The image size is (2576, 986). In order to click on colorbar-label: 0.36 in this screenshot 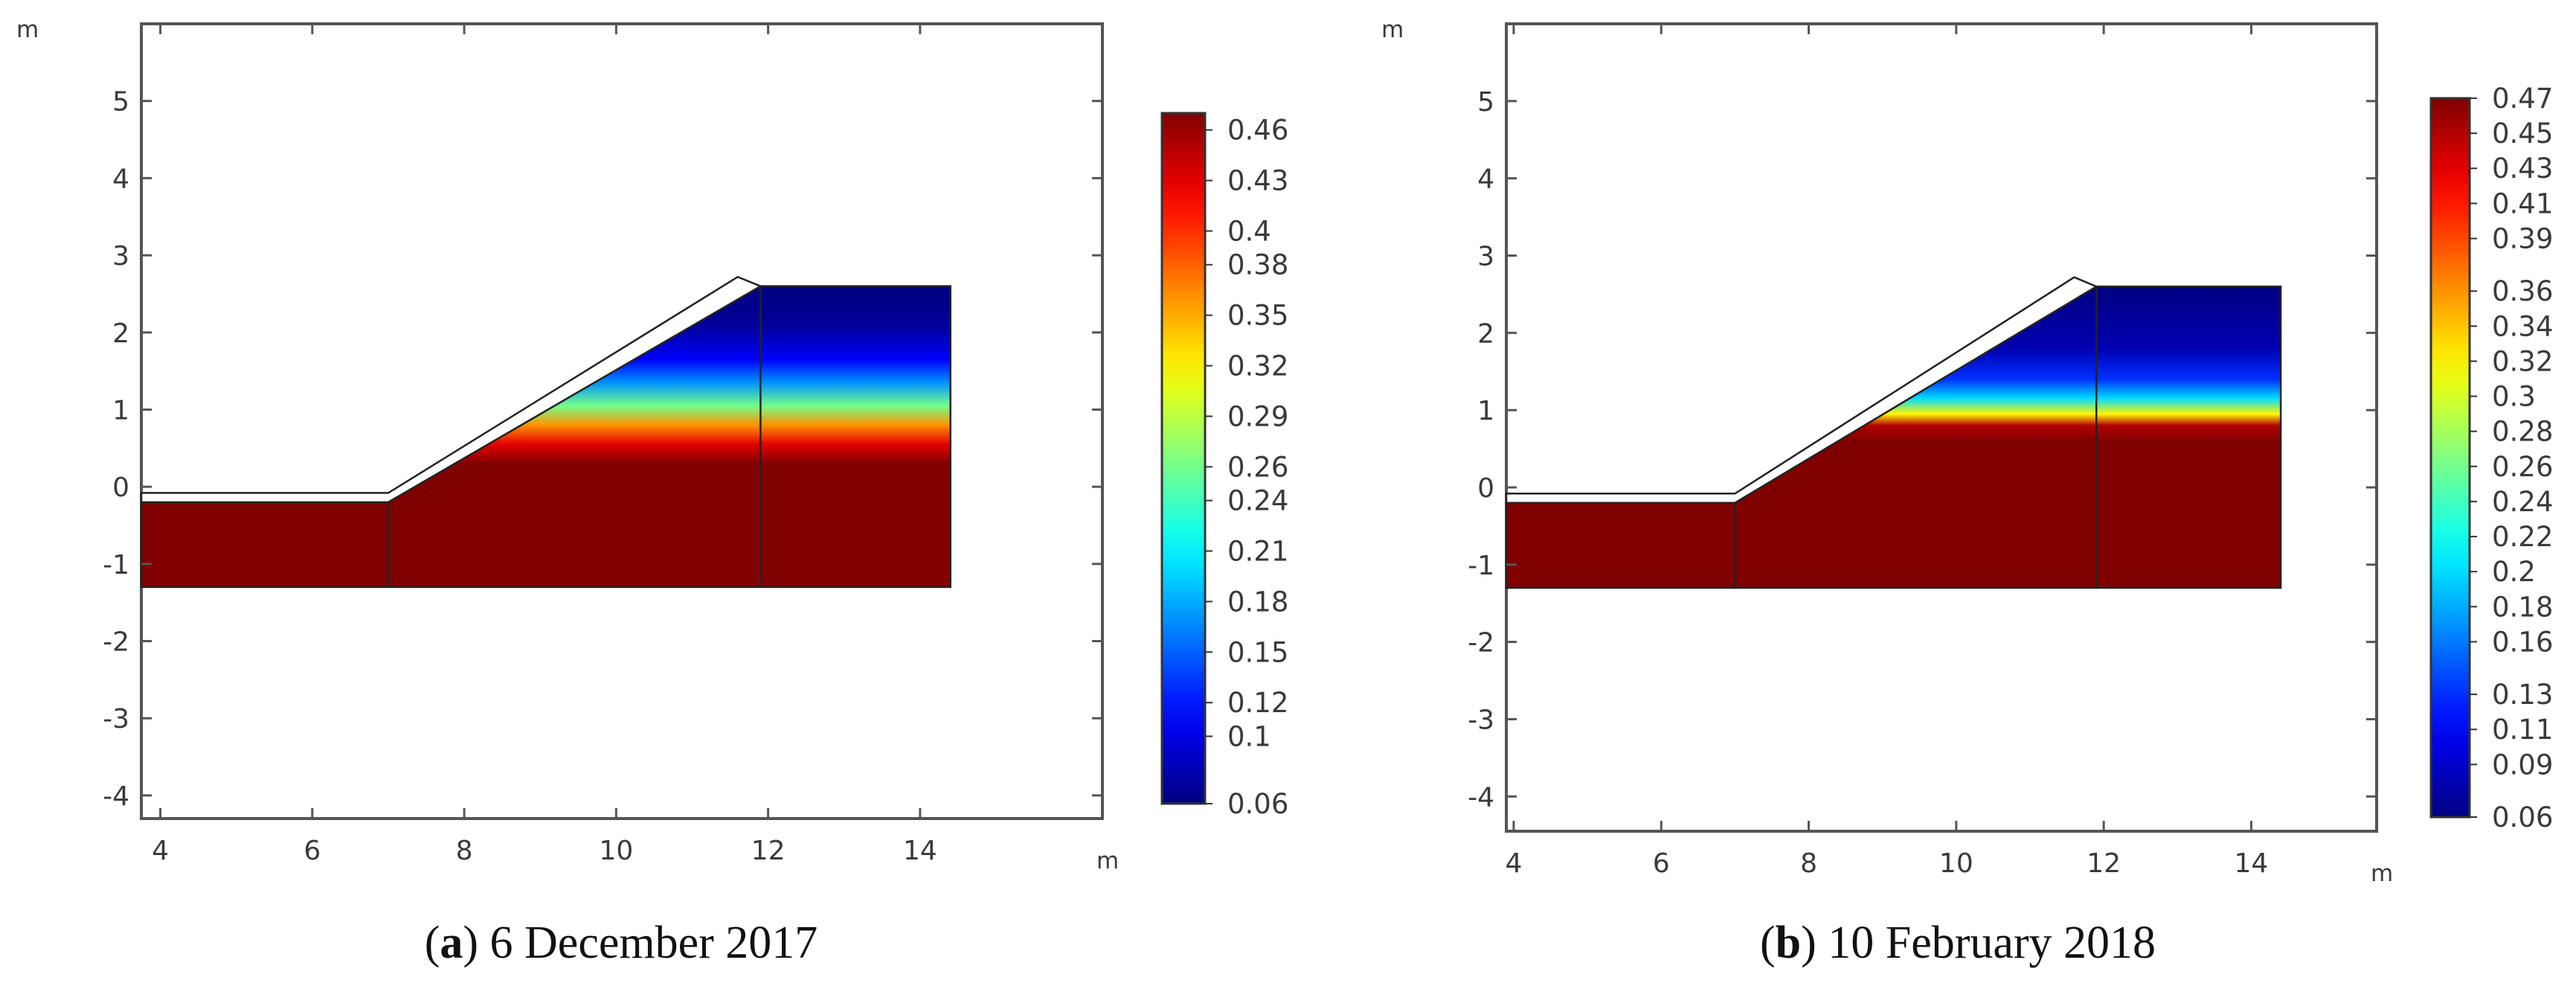, I will do `click(2522, 291)`.